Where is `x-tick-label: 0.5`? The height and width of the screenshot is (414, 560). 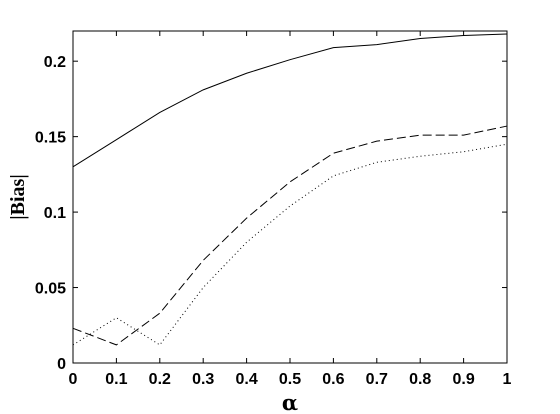
x-tick-label: 0.5 is located at coordinates (290, 379).